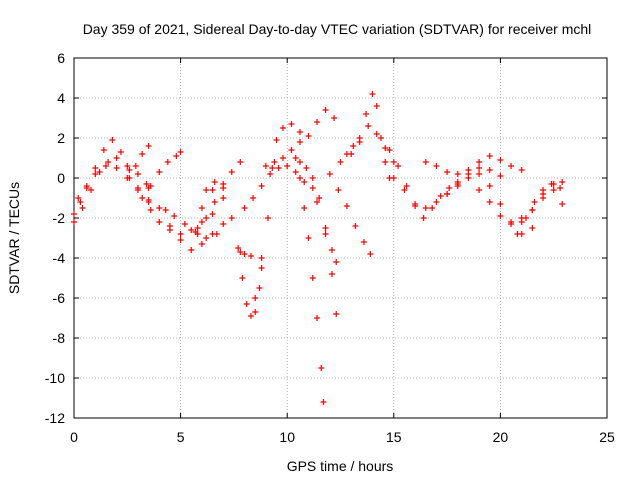 The height and width of the screenshot is (480, 640). I want to click on x-tick-label: 25, so click(607, 437).